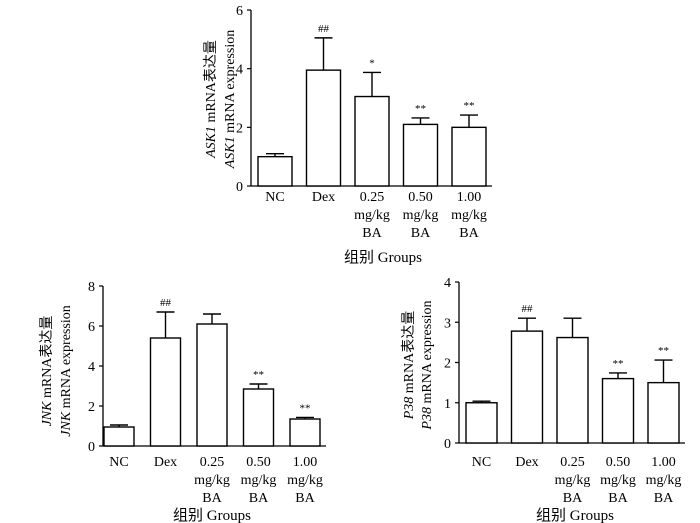 The height and width of the screenshot is (523, 700). Describe the element at coordinates (230, 152) in the screenshot. I see `y-axis-label-en-gene: ASK1` at that location.